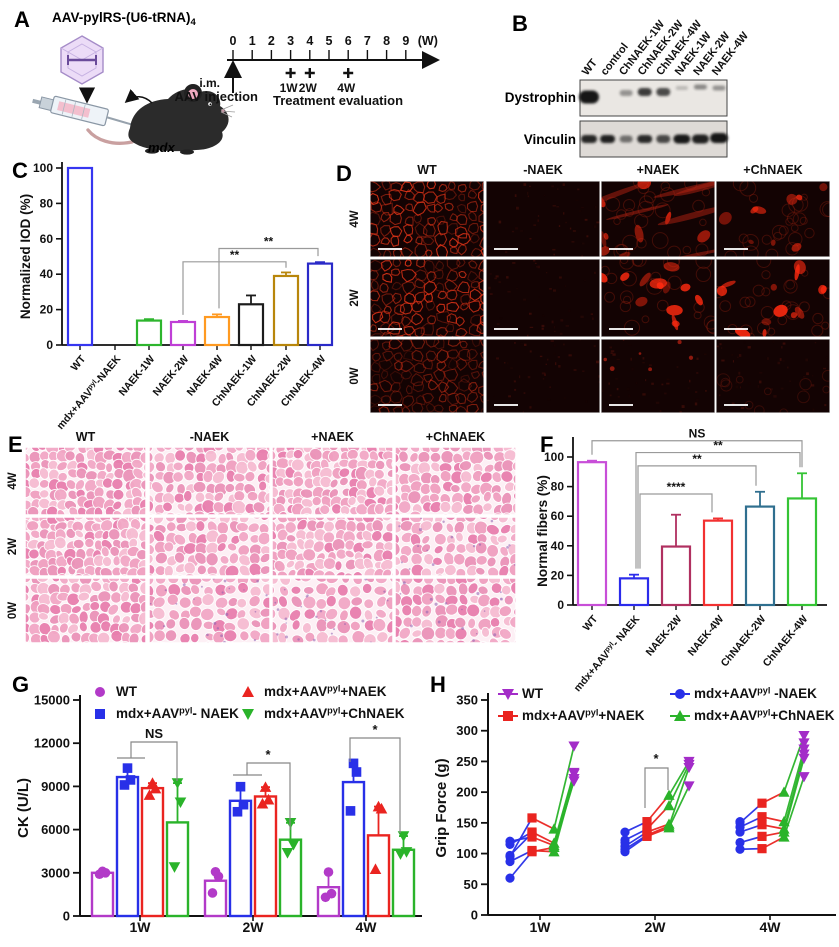 The width and height of the screenshot is (839, 947). What do you see at coordinates (236, 82) in the screenshot?
I see `aav-schematic: AAV-pylRS-(U6-tRNA)4` at bounding box center [236, 82].